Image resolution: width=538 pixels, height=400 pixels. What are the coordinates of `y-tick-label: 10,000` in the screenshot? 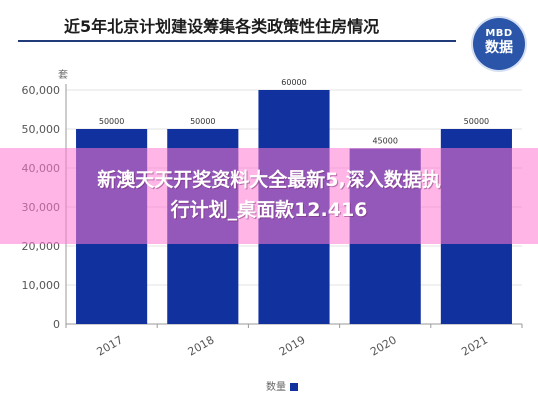 It's located at (41, 285).